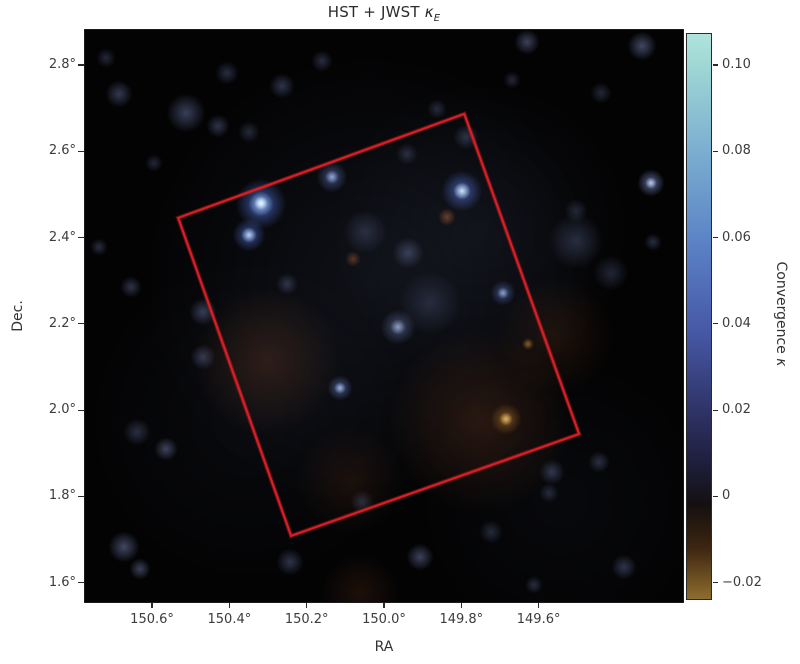  What do you see at coordinates (62, 64) in the screenshot?
I see `y-tick-label: 2.8°` at bounding box center [62, 64].